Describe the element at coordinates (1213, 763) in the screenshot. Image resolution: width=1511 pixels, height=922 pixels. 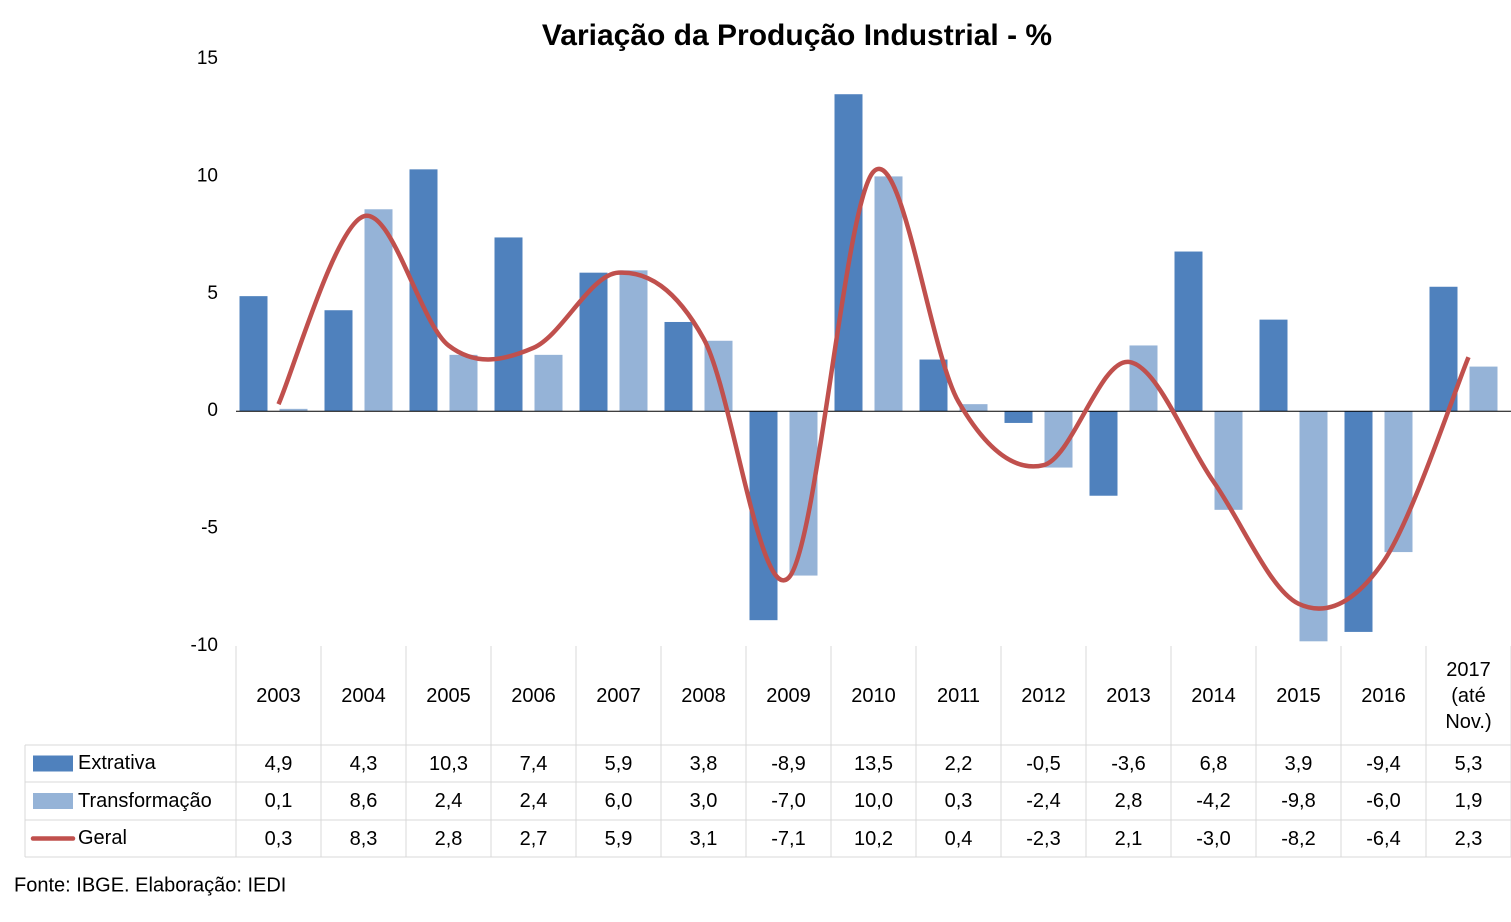
I see `table-value: 6,8` at that location.